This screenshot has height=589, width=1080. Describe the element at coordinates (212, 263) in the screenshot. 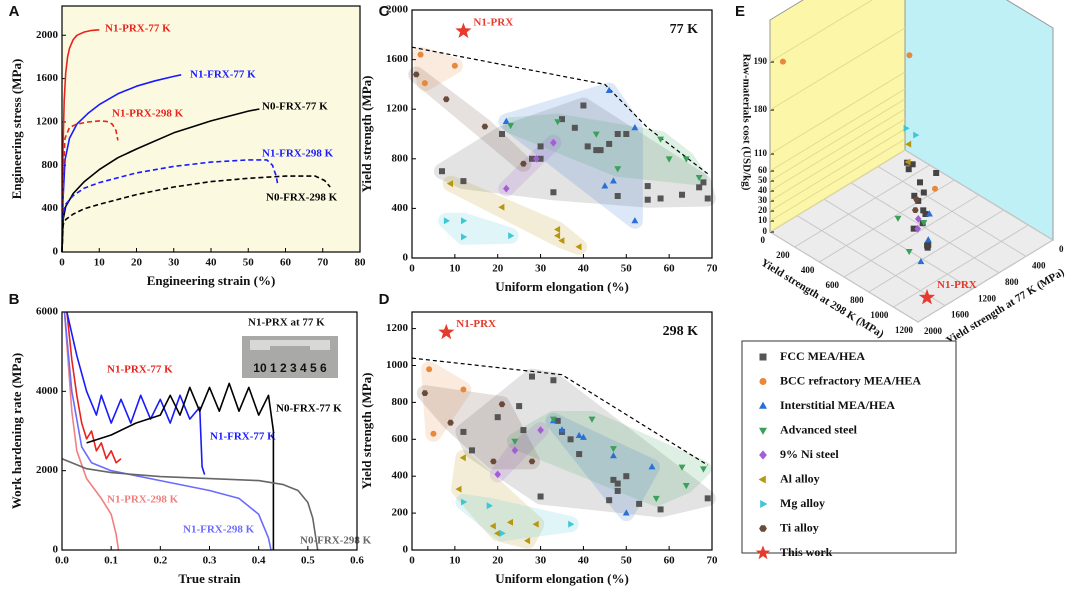

I see `x-tick-label: 40` at that location.